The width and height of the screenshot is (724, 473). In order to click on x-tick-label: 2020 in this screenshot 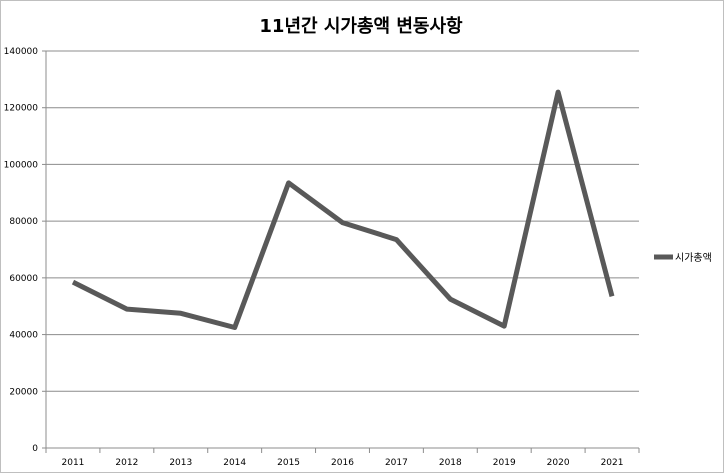, I will do `click(558, 463)`.